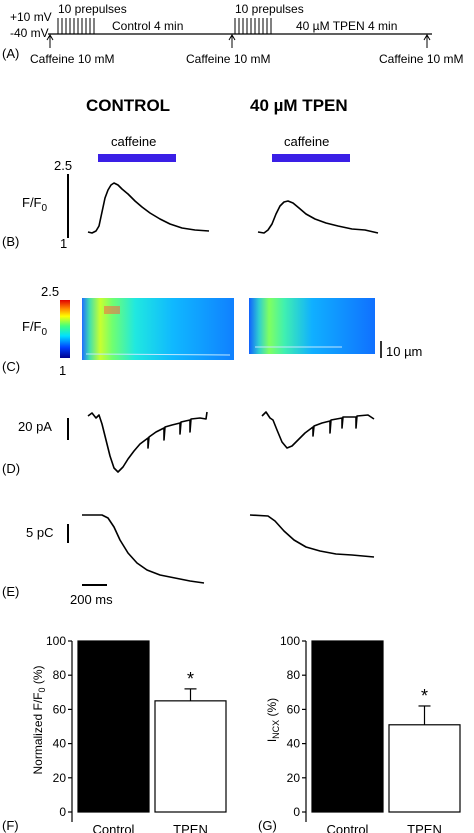  I want to click on chart-g-y-tick-label: 40, so click(294, 744).